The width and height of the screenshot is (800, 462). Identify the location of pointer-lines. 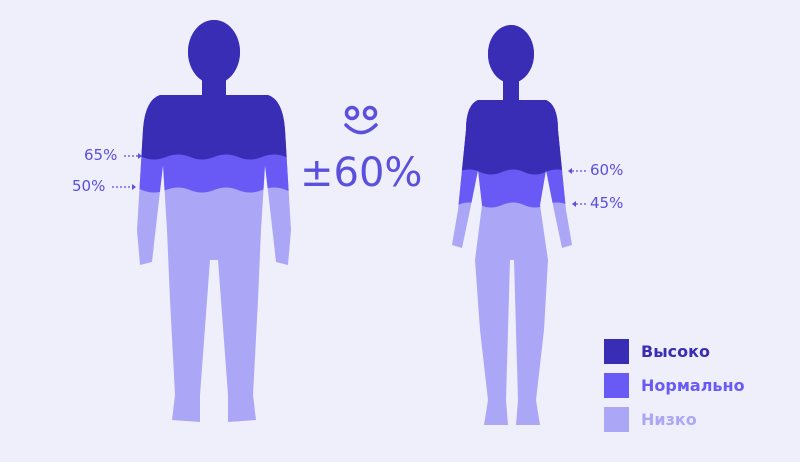
(349, 180).